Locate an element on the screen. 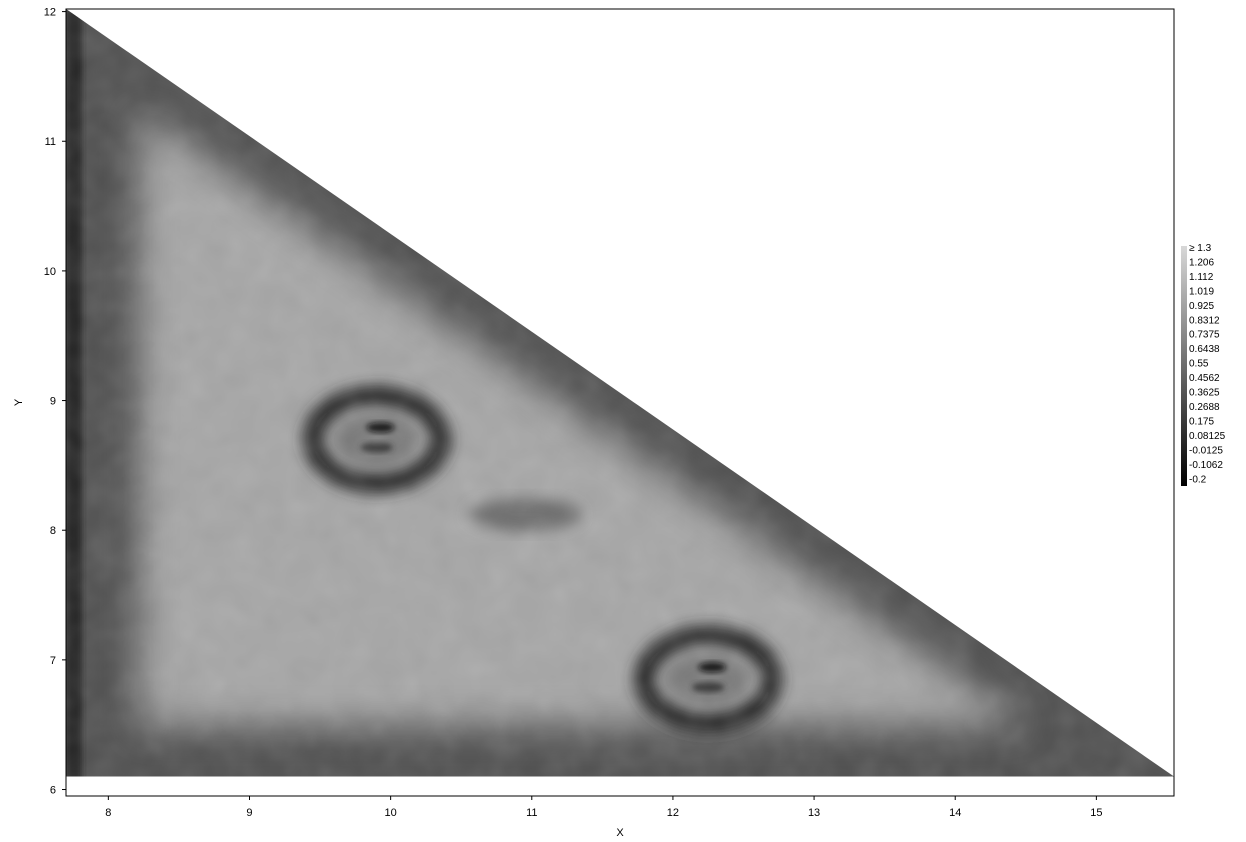 The height and width of the screenshot is (842, 1246). y-tick-label: 9 is located at coordinates (53, 402).